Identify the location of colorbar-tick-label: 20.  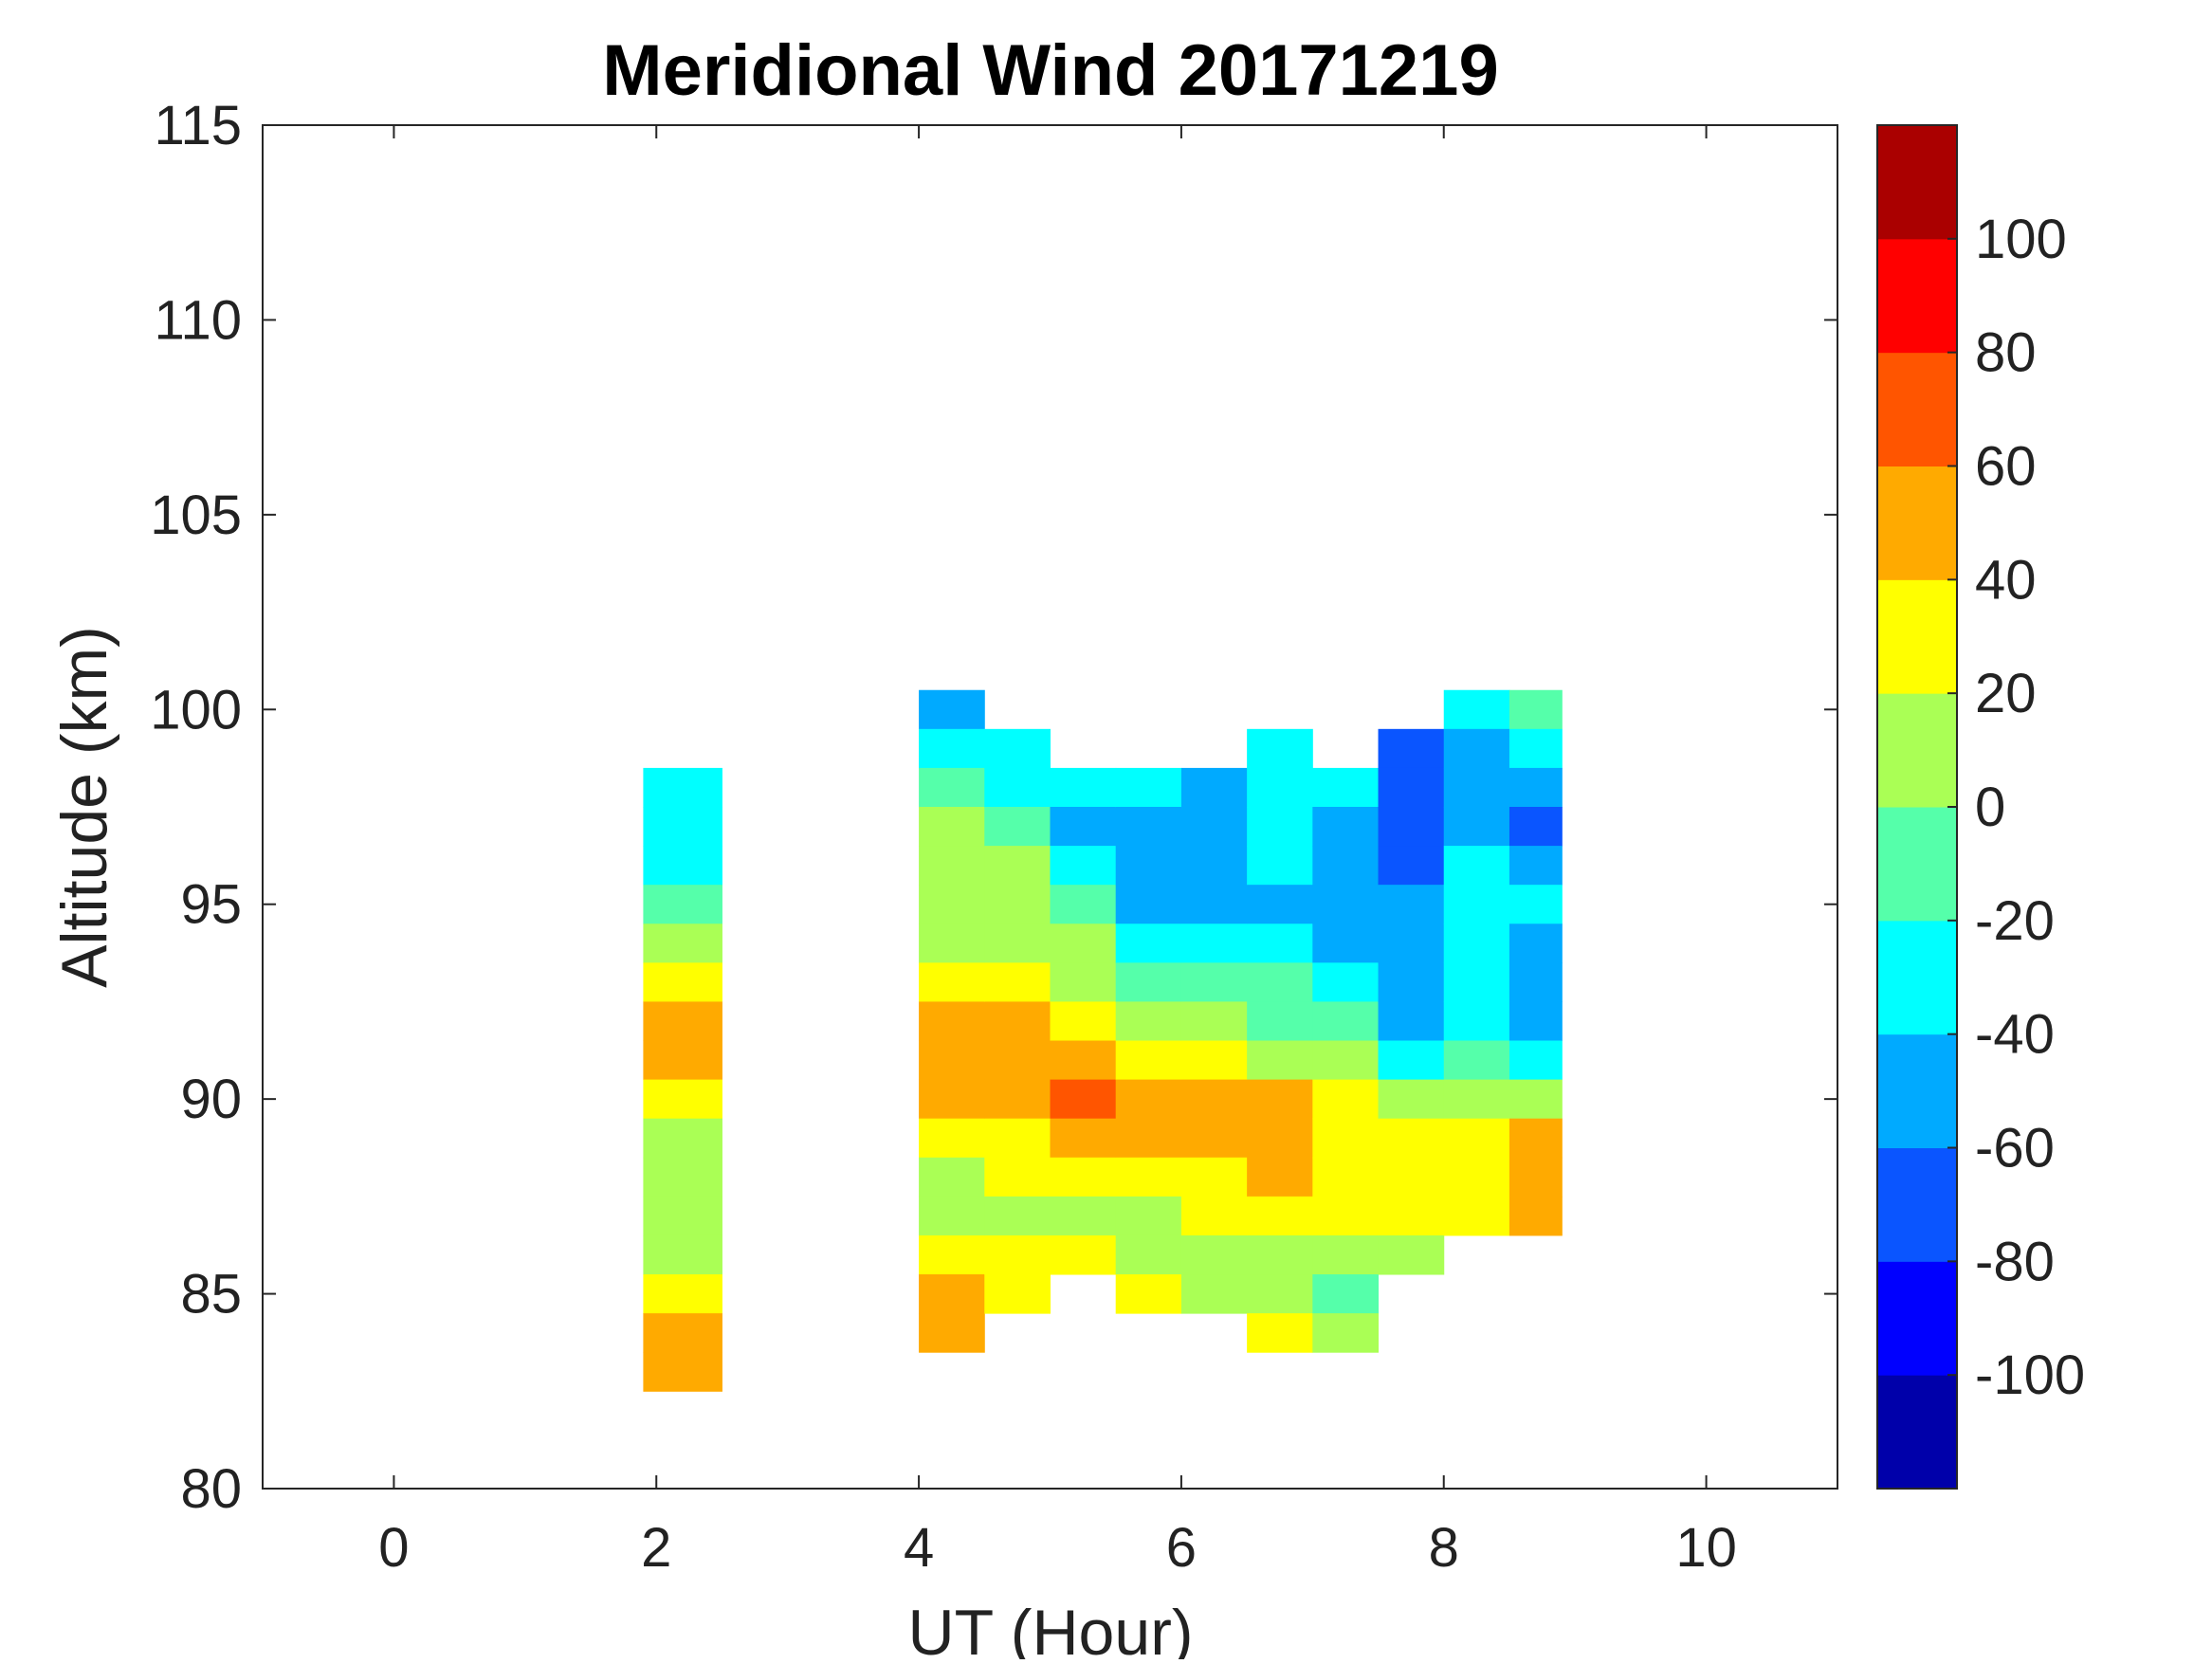
(2006, 693).